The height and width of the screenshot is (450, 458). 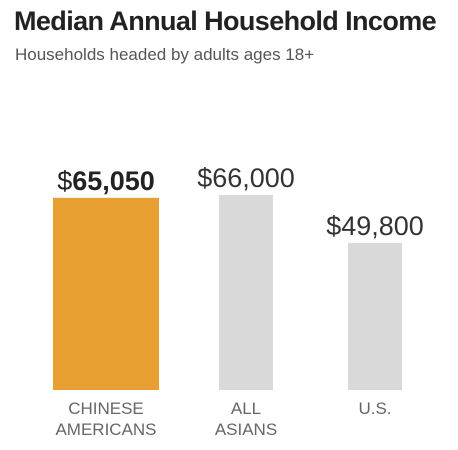 What do you see at coordinates (105, 429) in the screenshot?
I see `category-label-0-1: AMERICANS` at bounding box center [105, 429].